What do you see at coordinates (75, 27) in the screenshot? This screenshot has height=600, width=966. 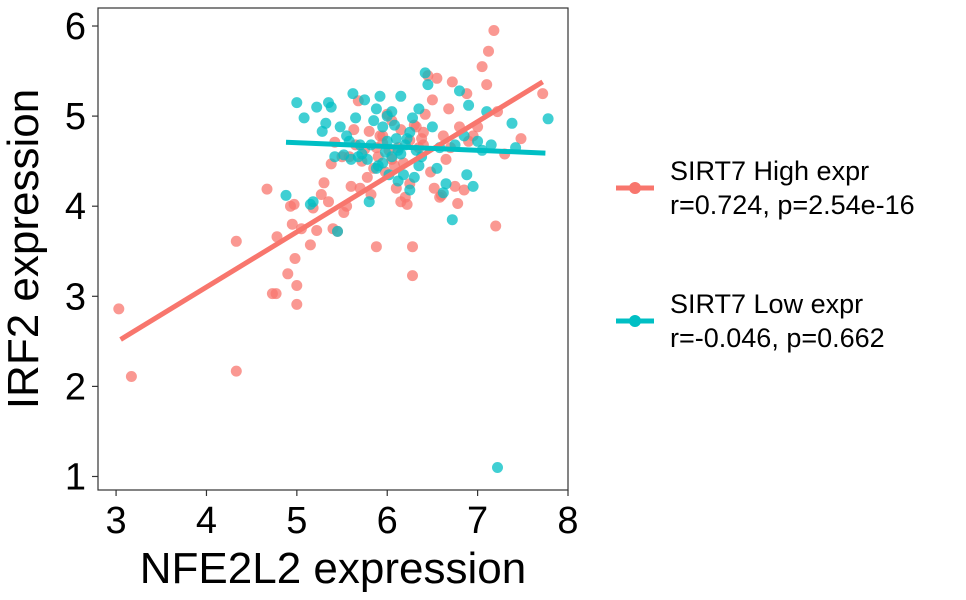 I see `y-tick-label-6: 6` at bounding box center [75, 27].